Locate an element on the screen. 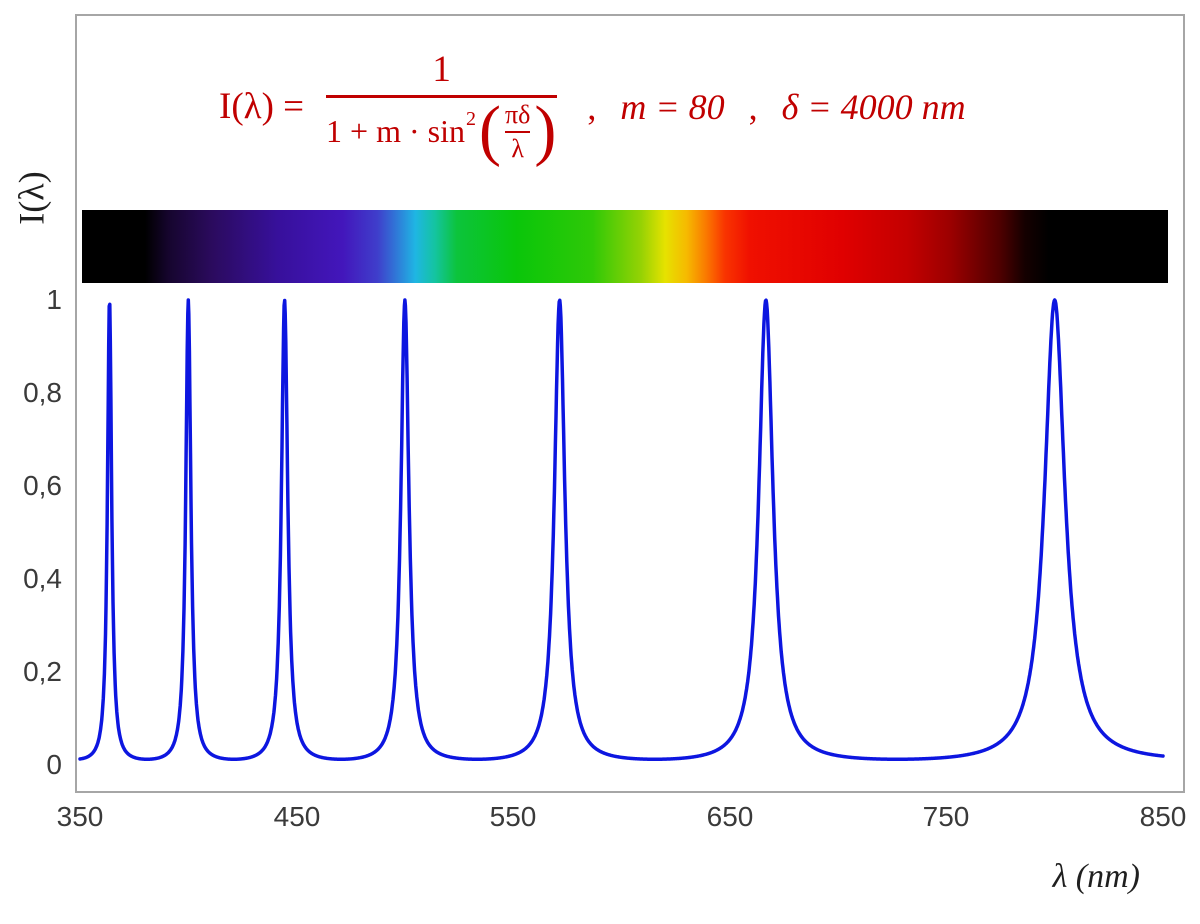  y-tick-0-6: 0,6 is located at coordinates (42, 485).